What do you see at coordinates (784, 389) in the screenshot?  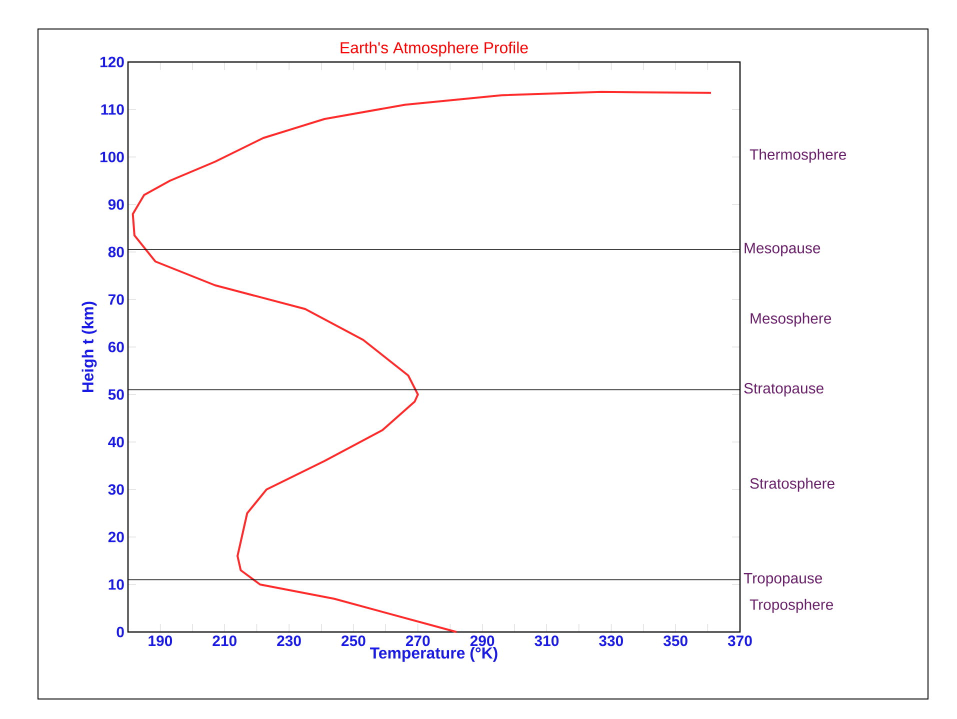 I see `ref-line-label: Stratopause` at bounding box center [784, 389].